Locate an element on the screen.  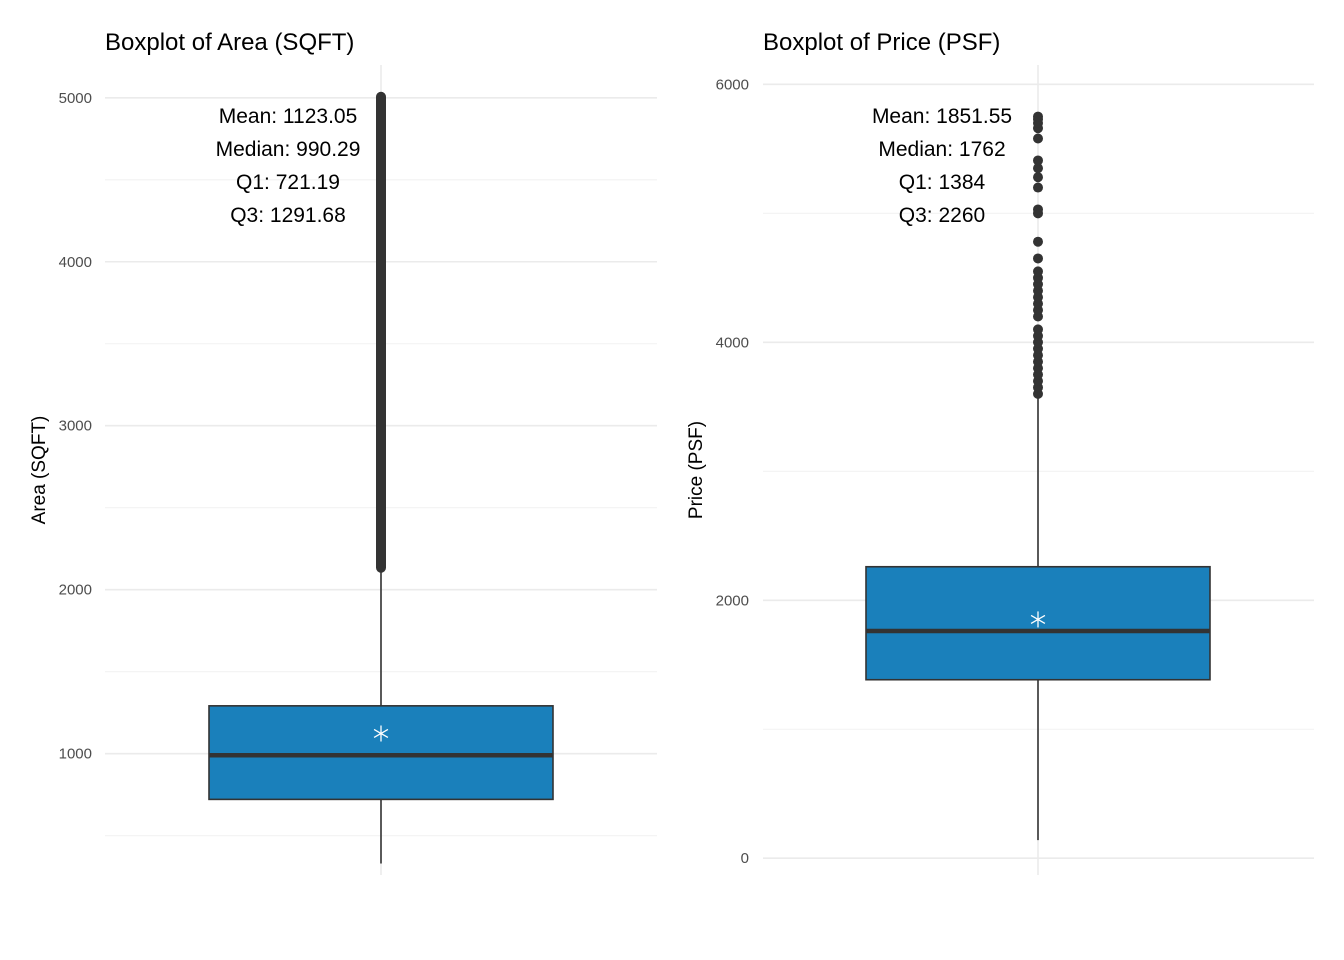
stat-annotation: Q3: 2260 is located at coordinates (942, 215).